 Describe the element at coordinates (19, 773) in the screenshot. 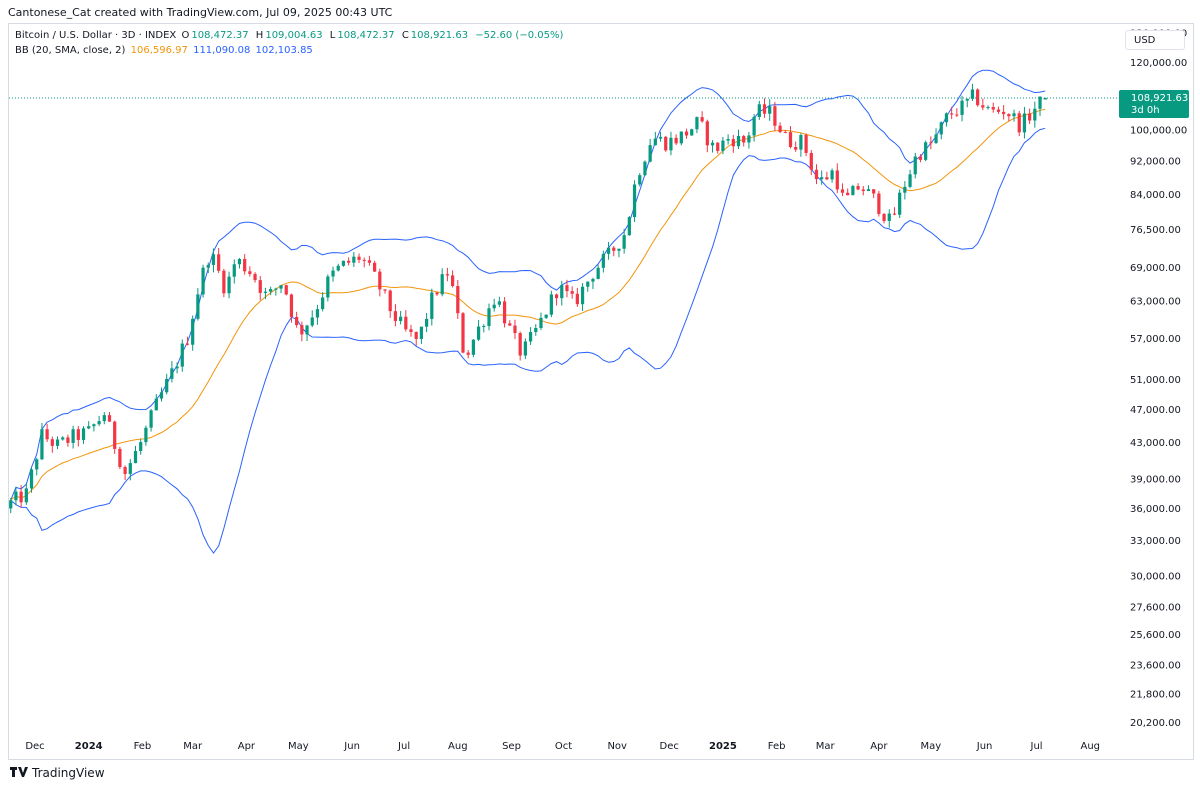

I see `tradingview-logo-icon` at that location.